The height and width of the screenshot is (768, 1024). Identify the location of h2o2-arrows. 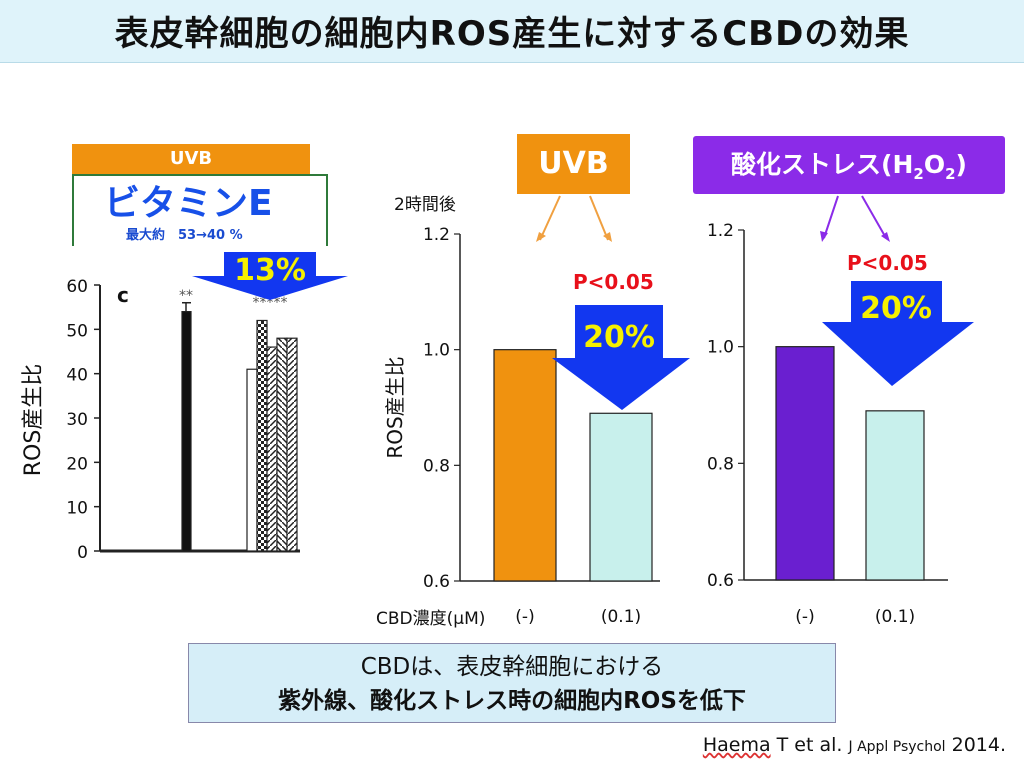
(855, 218).